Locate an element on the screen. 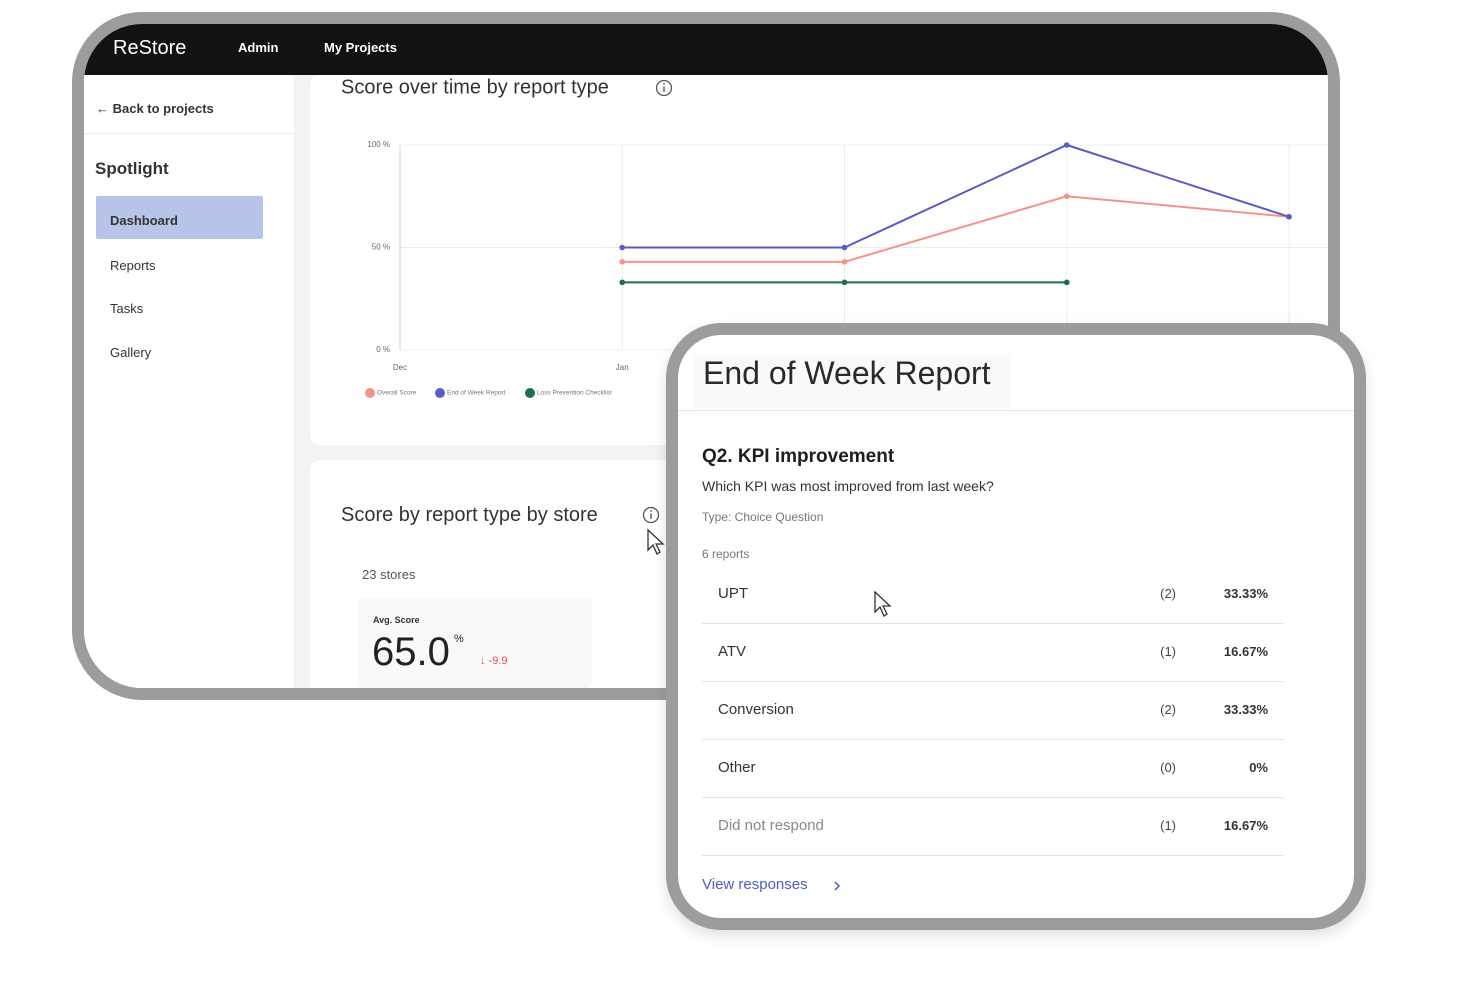 This screenshot has height=987, width=1480. panel-title: Score by report type by store is located at coordinates (469, 515).